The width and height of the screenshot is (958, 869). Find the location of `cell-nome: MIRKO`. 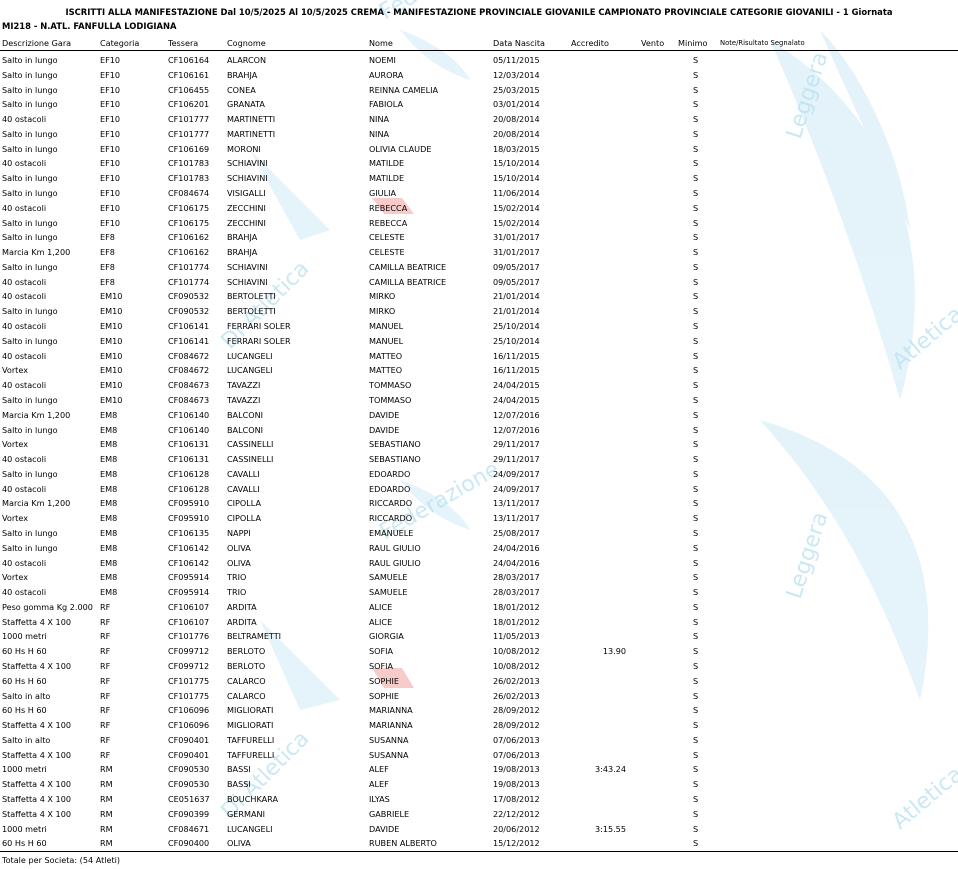

cell-nome: MIRKO is located at coordinates (382, 296).